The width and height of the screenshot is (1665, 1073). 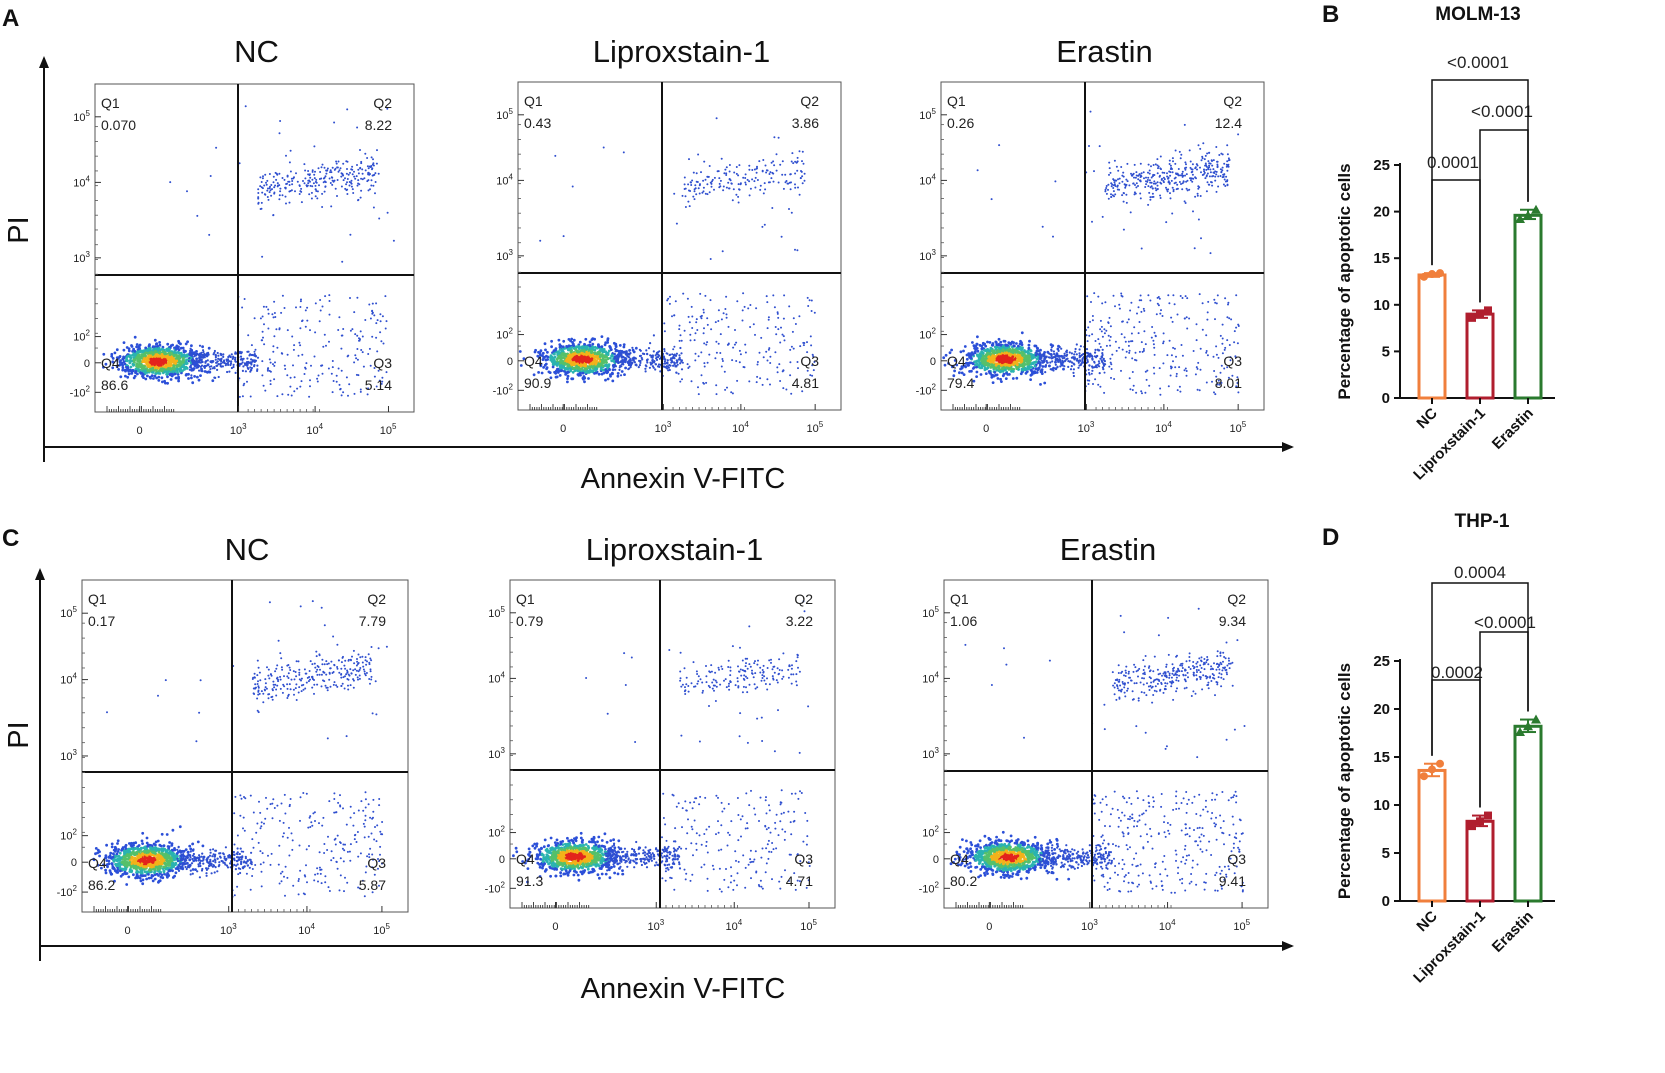 What do you see at coordinates (88, 388) in the screenshot?
I see `y-tick-label-exp: 2` at bounding box center [88, 388].